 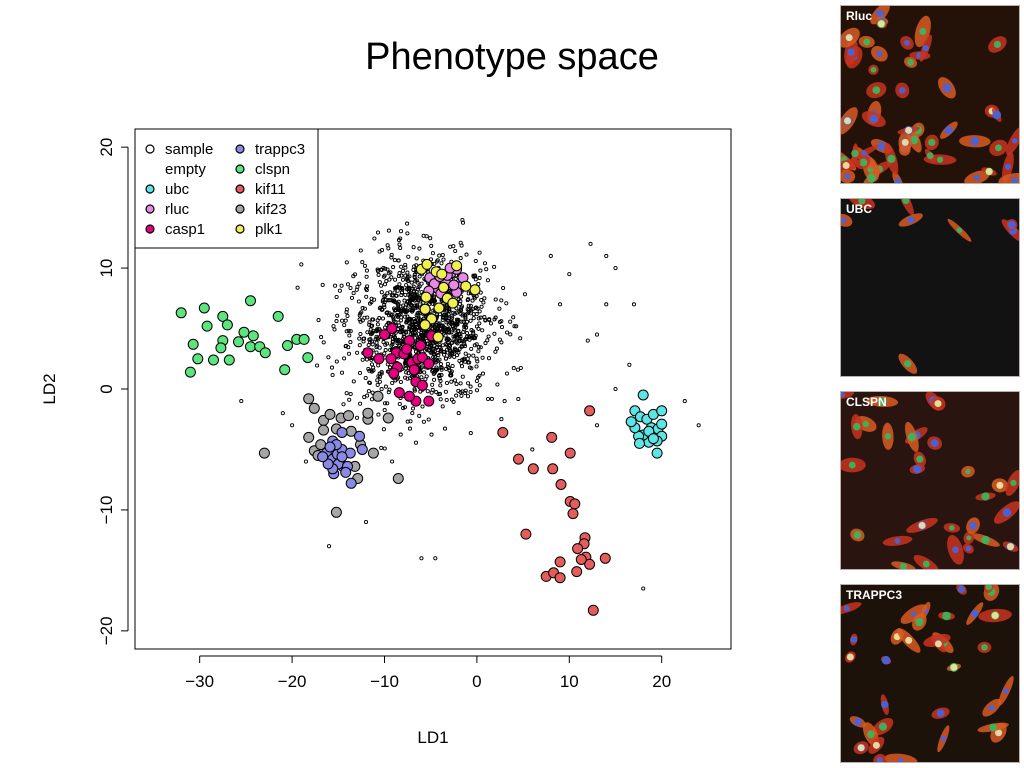 What do you see at coordinates (106, 147) in the screenshot?
I see `y-tick-label: 20` at bounding box center [106, 147].